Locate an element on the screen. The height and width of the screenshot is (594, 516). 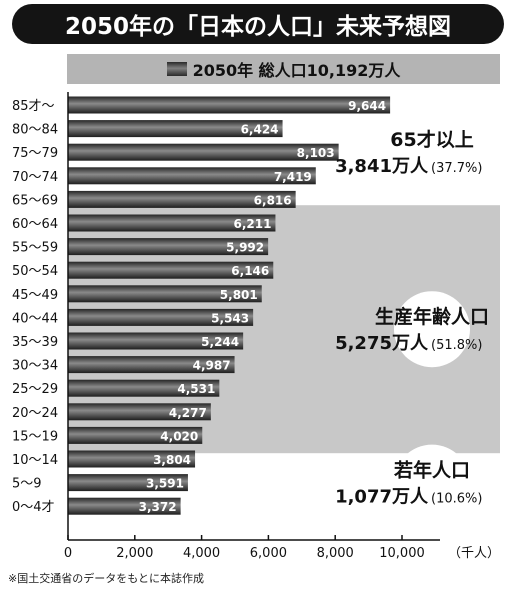
category-label: 10〜14 is located at coordinates (35, 460).